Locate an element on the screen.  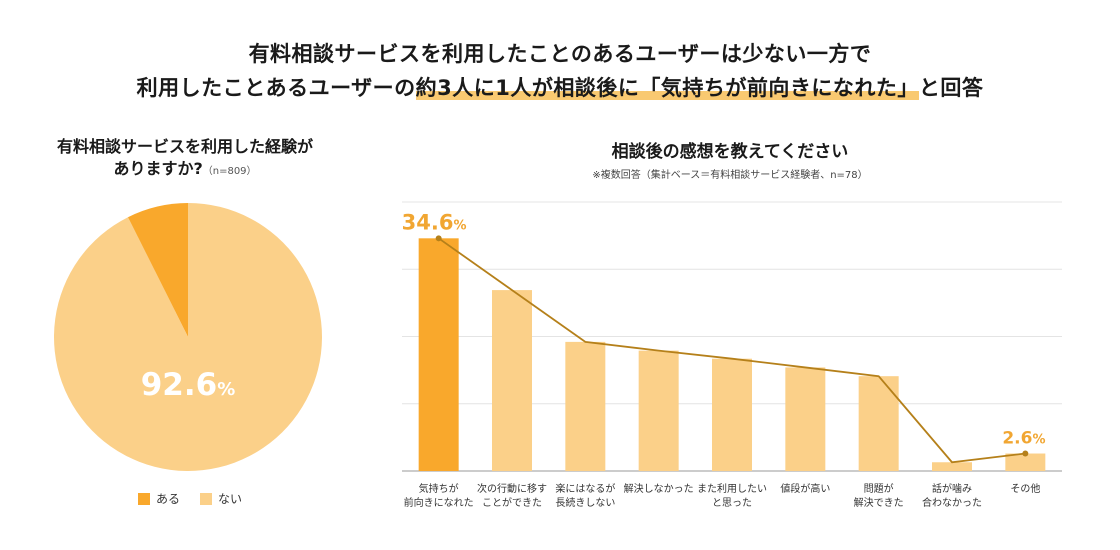
pie-slice-yes is located at coordinates (157, 270).